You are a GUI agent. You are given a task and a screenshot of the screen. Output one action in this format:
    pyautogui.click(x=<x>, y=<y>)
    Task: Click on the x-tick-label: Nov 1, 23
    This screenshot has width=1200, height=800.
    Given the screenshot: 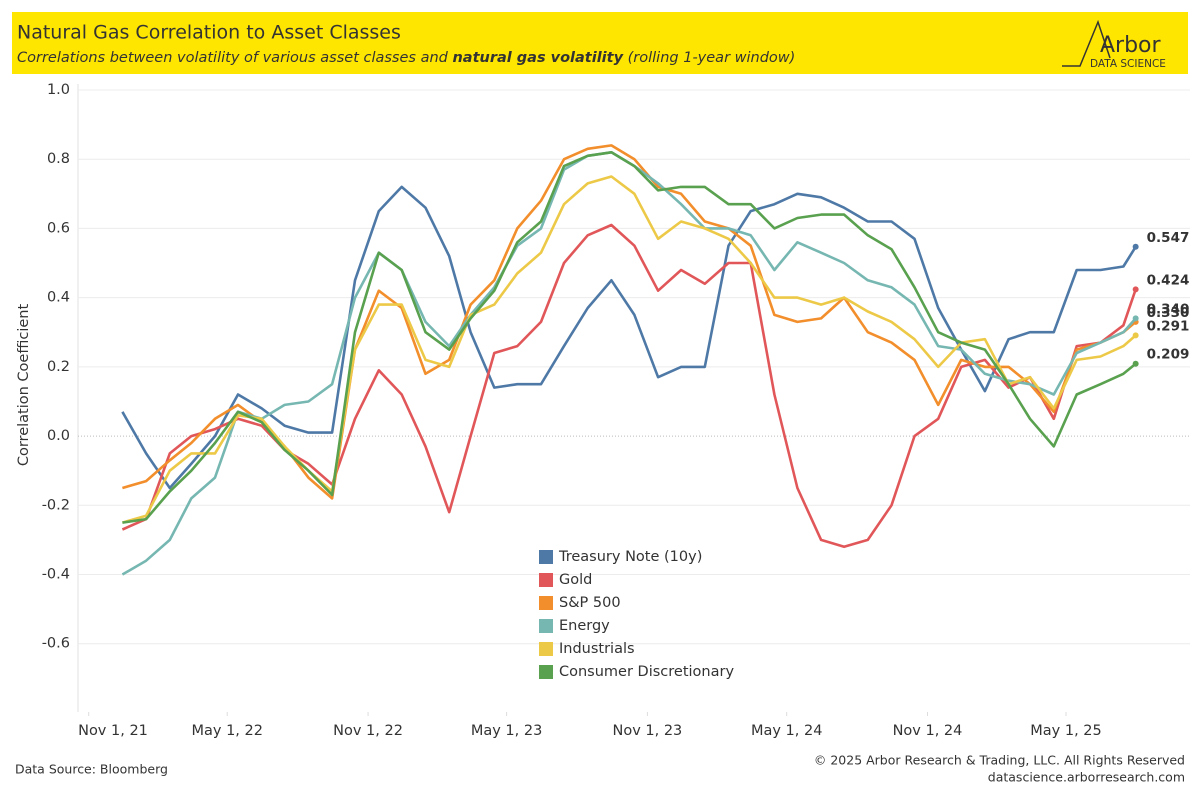 What is the action you would take?
    pyautogui.click(x=647, y=731)
    